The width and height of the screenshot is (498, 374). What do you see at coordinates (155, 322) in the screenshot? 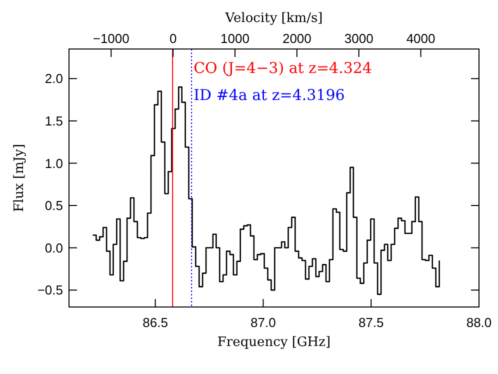
I see `x-tick-label: 86.5` at bounding box center [155, 322].